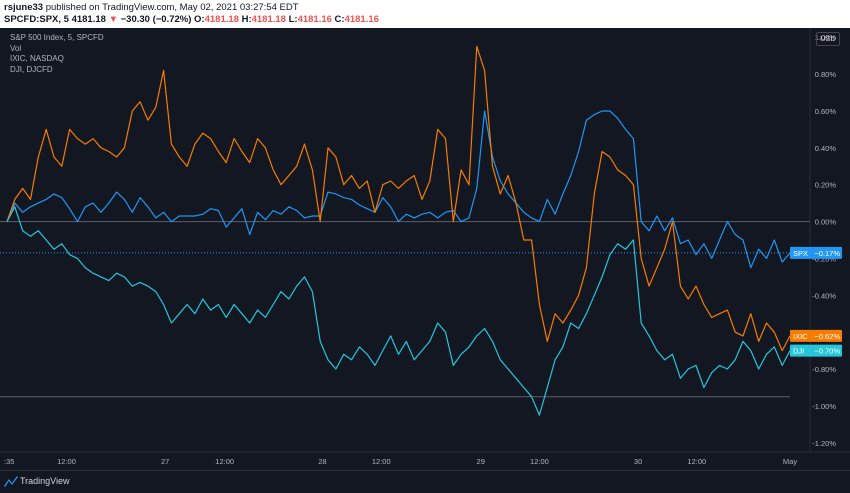 This screenshot has width=850, height=493. I want to click on symbol-name: SPCFD:SPX, 5, so click(36, 19).